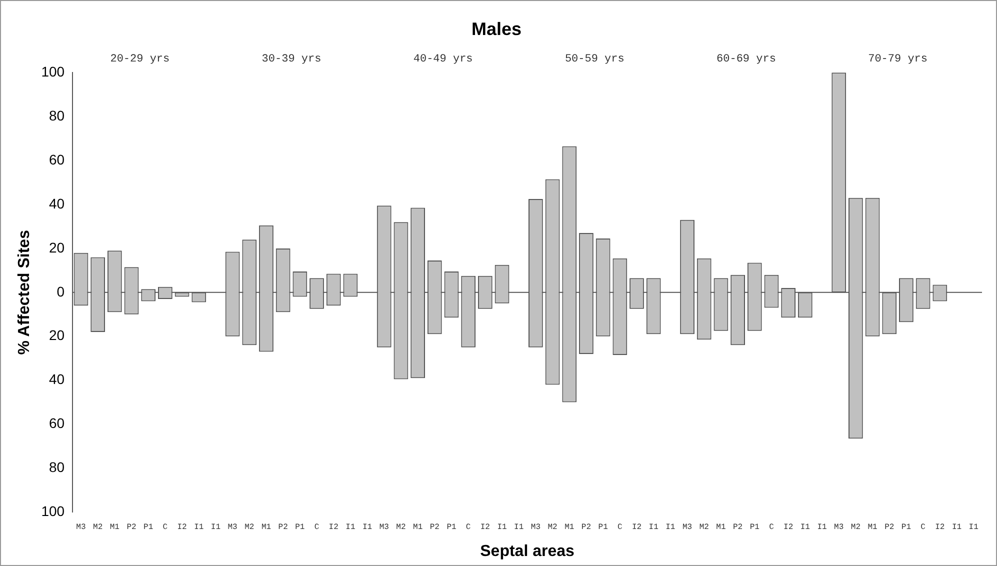 The image size is (997, 566). What do you see at coordinates (898, 60) in the screenshot?
I see `text: 70-79 yrs` at bounding box center [898, 60].